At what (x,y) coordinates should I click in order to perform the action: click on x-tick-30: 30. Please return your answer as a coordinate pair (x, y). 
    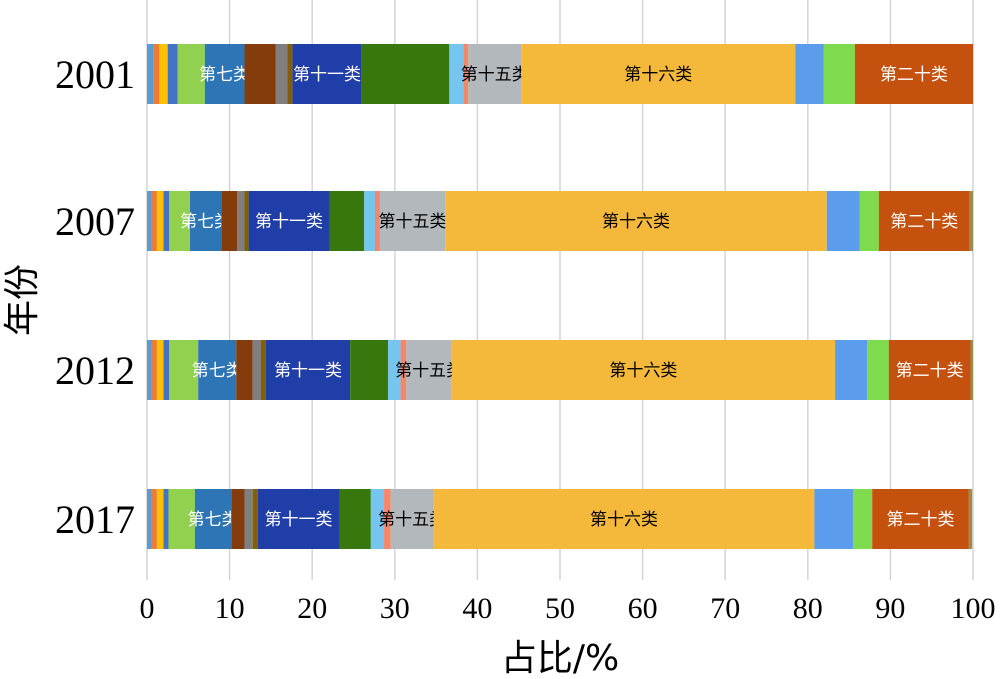
    Looking at the image, I should click on (395, 608).